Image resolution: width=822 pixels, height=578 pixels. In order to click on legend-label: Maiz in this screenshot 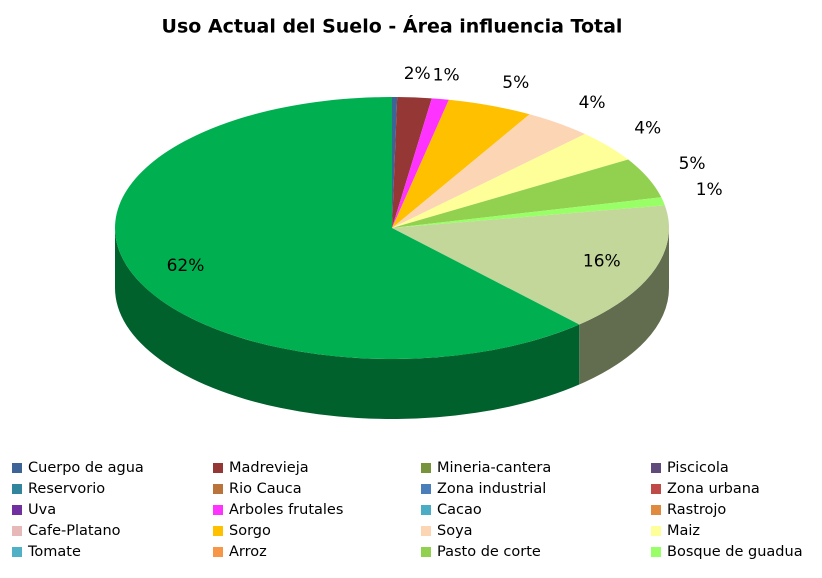, I will do `click(683, 531)`.